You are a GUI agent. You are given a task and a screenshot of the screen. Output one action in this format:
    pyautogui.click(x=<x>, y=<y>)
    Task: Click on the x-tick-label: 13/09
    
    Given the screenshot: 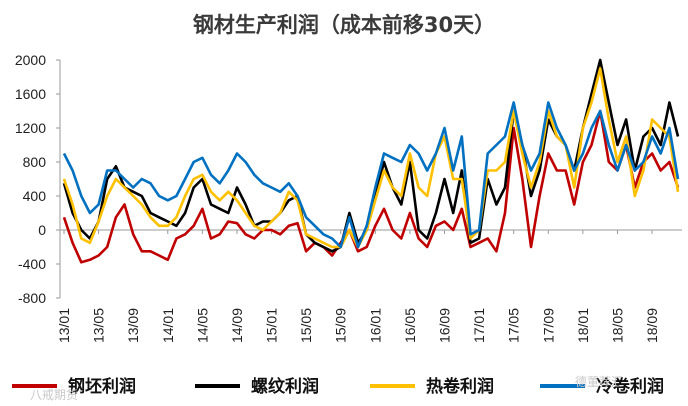 What is the action you would take?
    pyautogui.click(x=133, y=325)
    